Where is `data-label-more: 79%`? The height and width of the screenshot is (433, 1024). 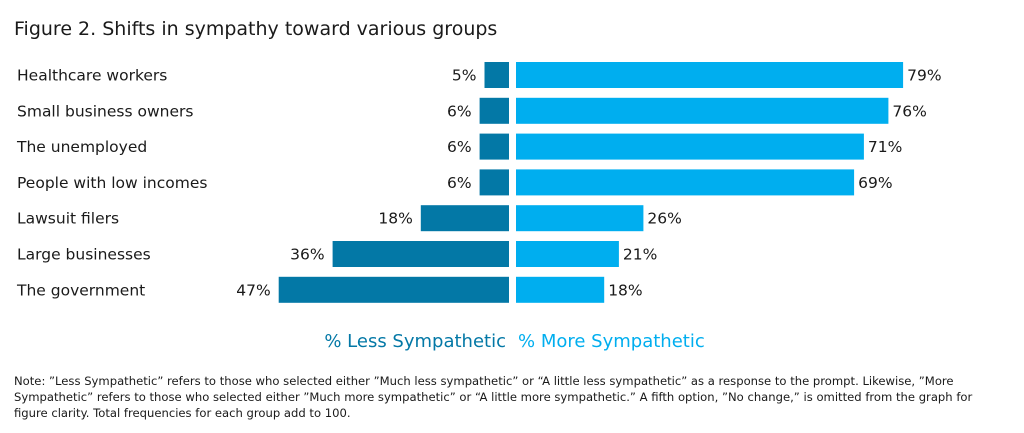
data-label-more: 79% is located at coordinates (924, 76).